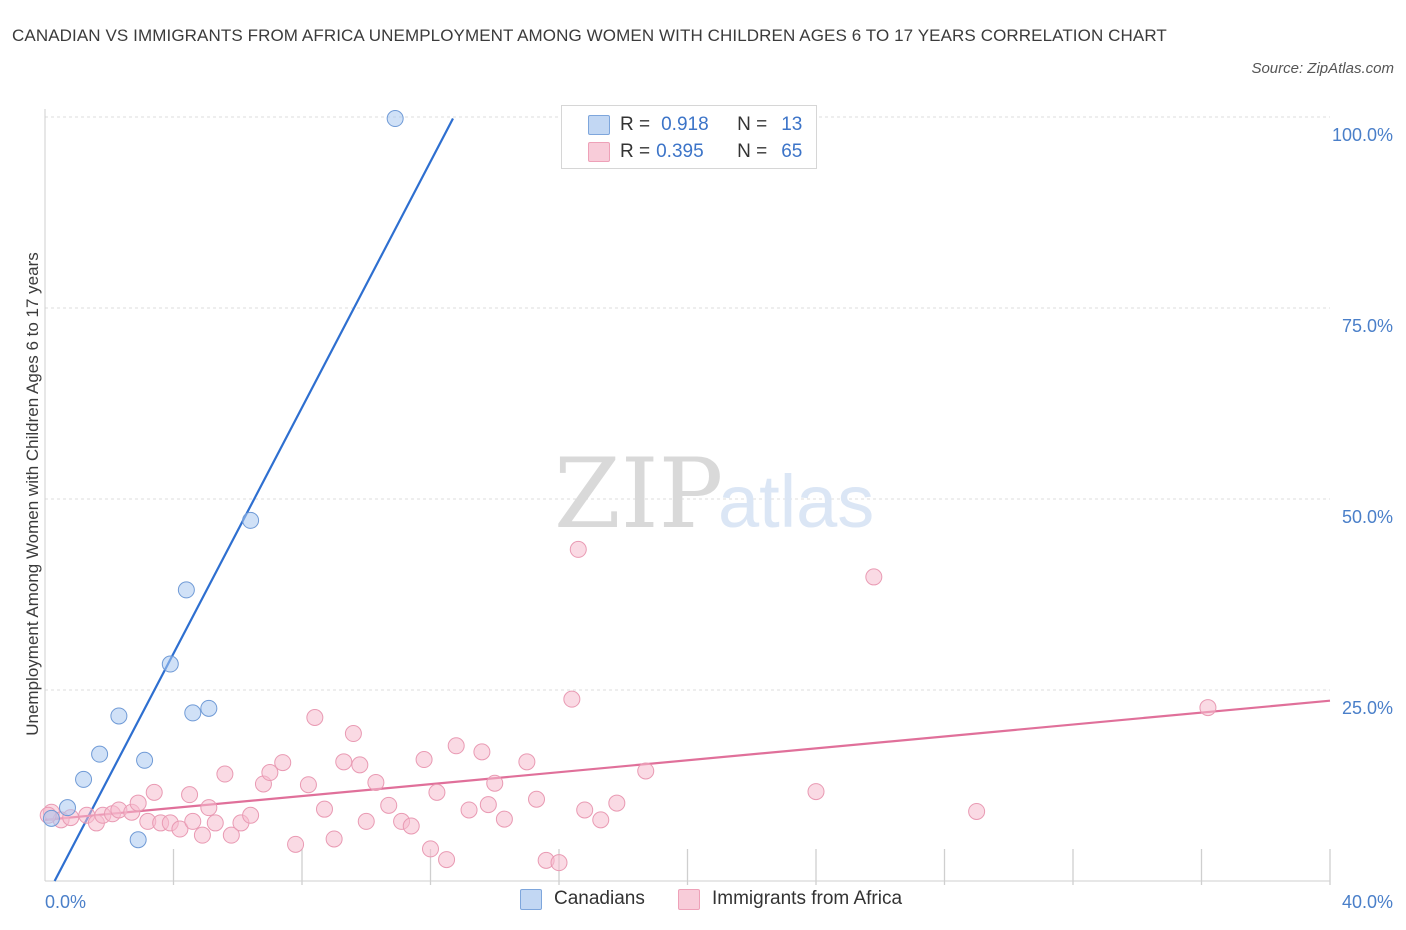 The image size is (1406, 930). Describe the element at coordinates (680, 151) in the screenshot. I see `legend-r-value: 0.395` at that location.